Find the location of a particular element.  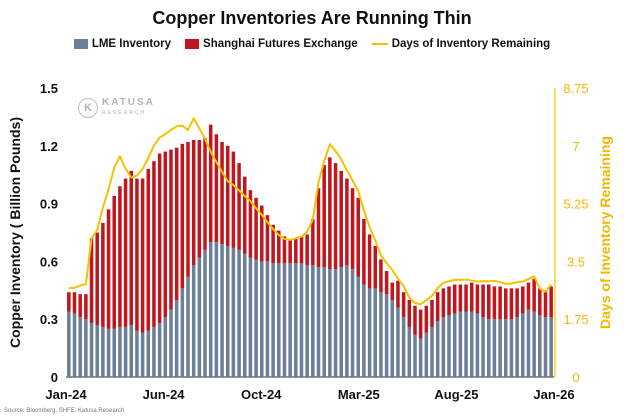

legend-label-lme: LME Inventory is located at coordinates (131, 44).